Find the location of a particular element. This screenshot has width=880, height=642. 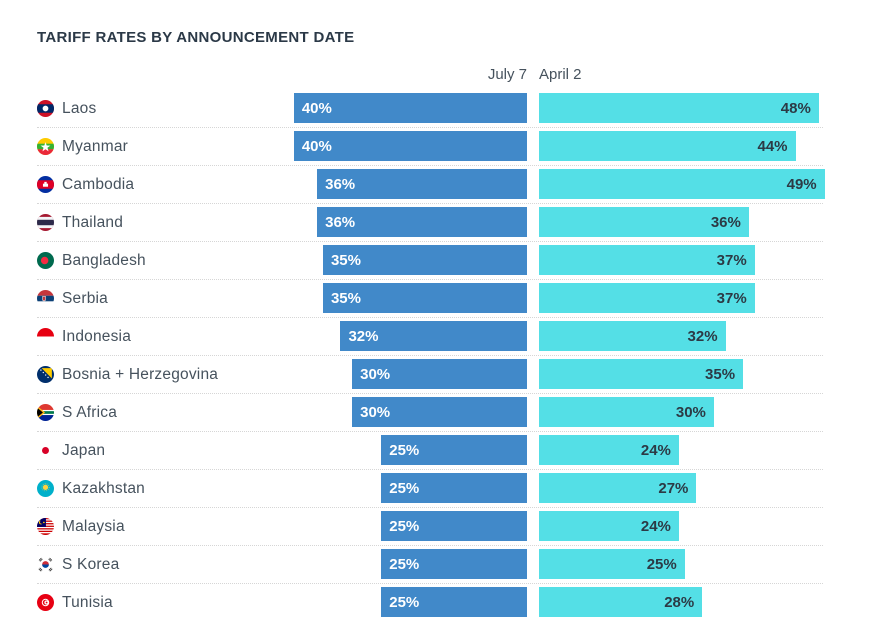

july7-value: 40% is located at coordinates (316, 146).